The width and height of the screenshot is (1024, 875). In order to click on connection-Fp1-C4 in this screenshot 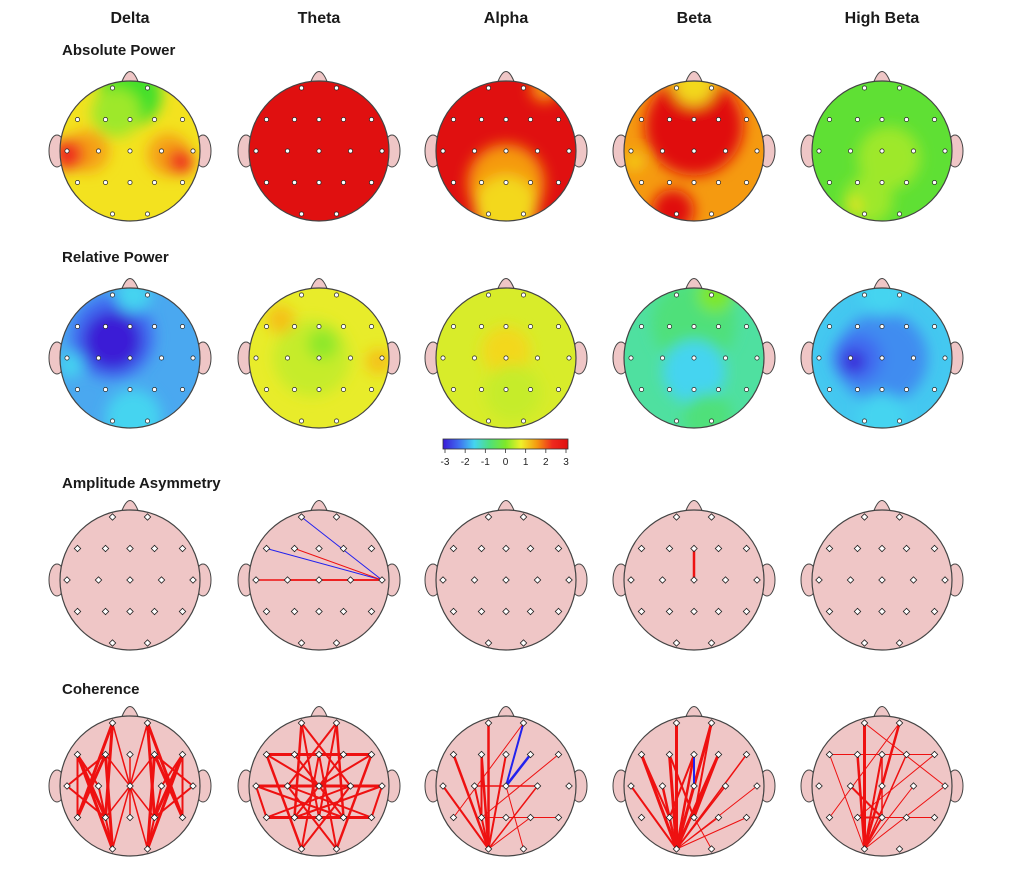, I will do `click(326, 754)`.